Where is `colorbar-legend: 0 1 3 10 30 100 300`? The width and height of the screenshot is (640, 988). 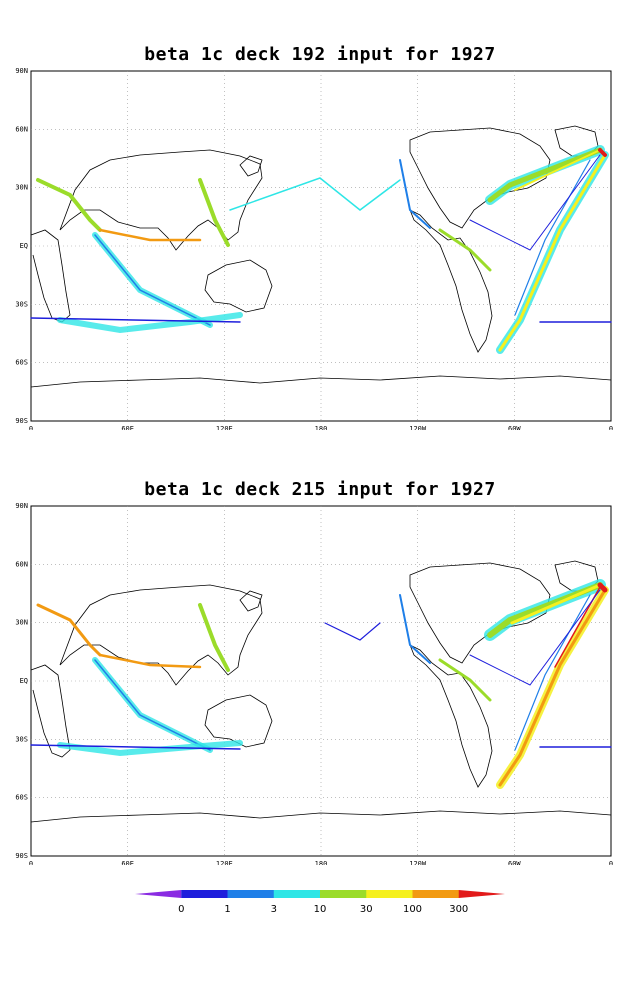
colorbar-legend: 0 1 3 10 30 100 300 is located at coordinates (320, 902).